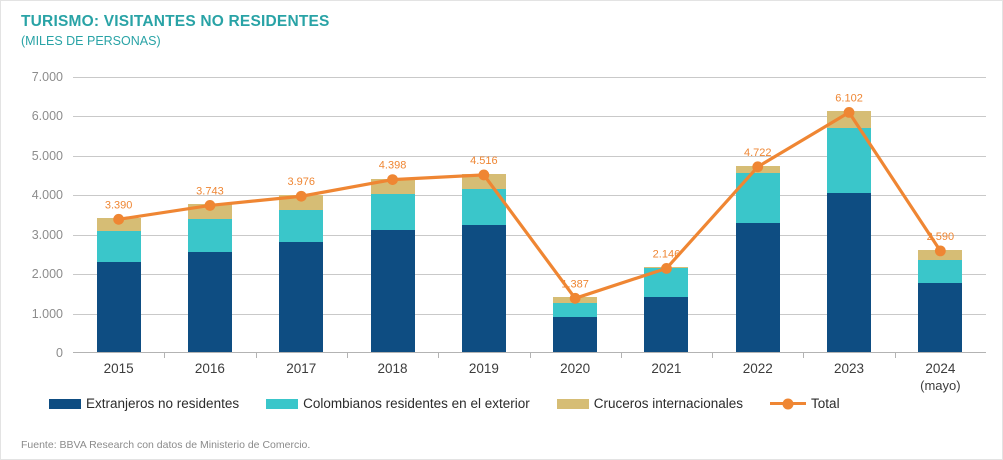 This screenshot has width=1003, height=460. What do you see at coordinates (483, 368) in the screenshot?
I see `x-axis-label: 2019` at bounding box center [483, 368].